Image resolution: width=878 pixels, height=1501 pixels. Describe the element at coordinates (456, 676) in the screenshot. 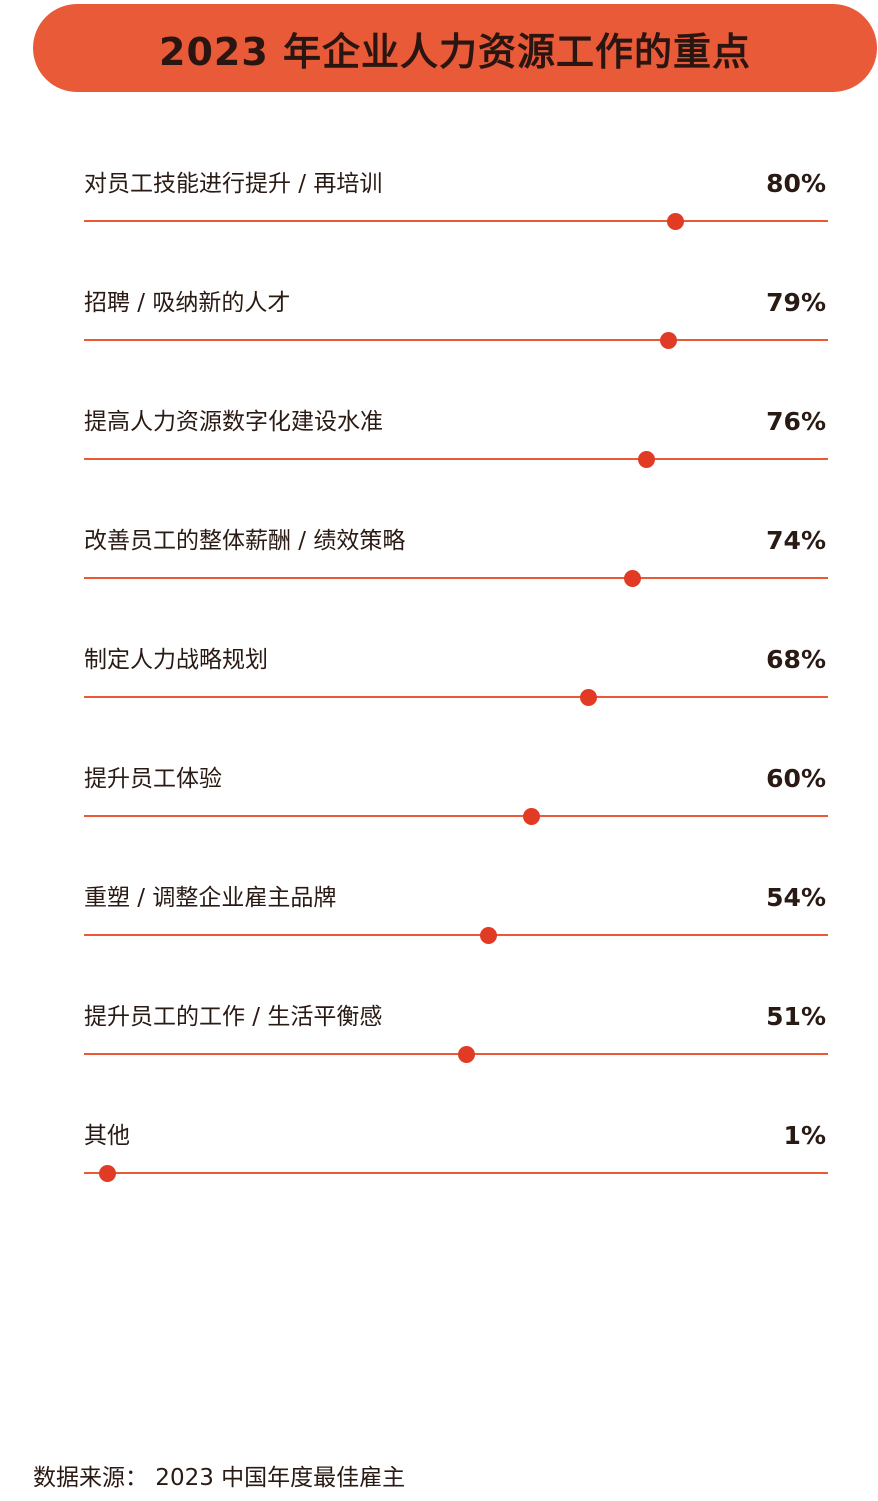

I see `chart-row: 制定人力战略规划 68%` at that location.